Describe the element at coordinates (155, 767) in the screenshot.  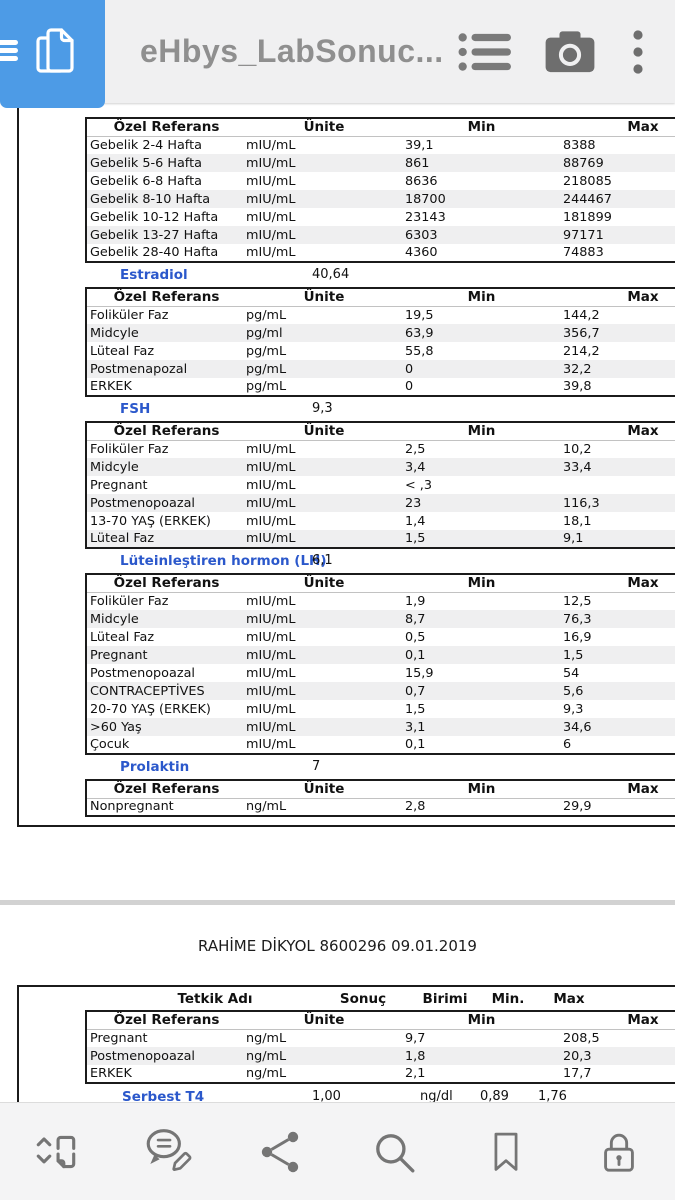
I see `test-name: Prolaktin` at that location.